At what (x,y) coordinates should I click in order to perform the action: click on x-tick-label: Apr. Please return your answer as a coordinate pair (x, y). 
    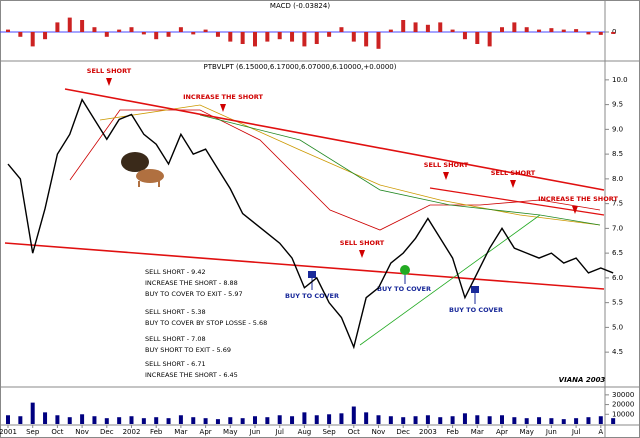
    Looking at the image, I should click on (502, 432).